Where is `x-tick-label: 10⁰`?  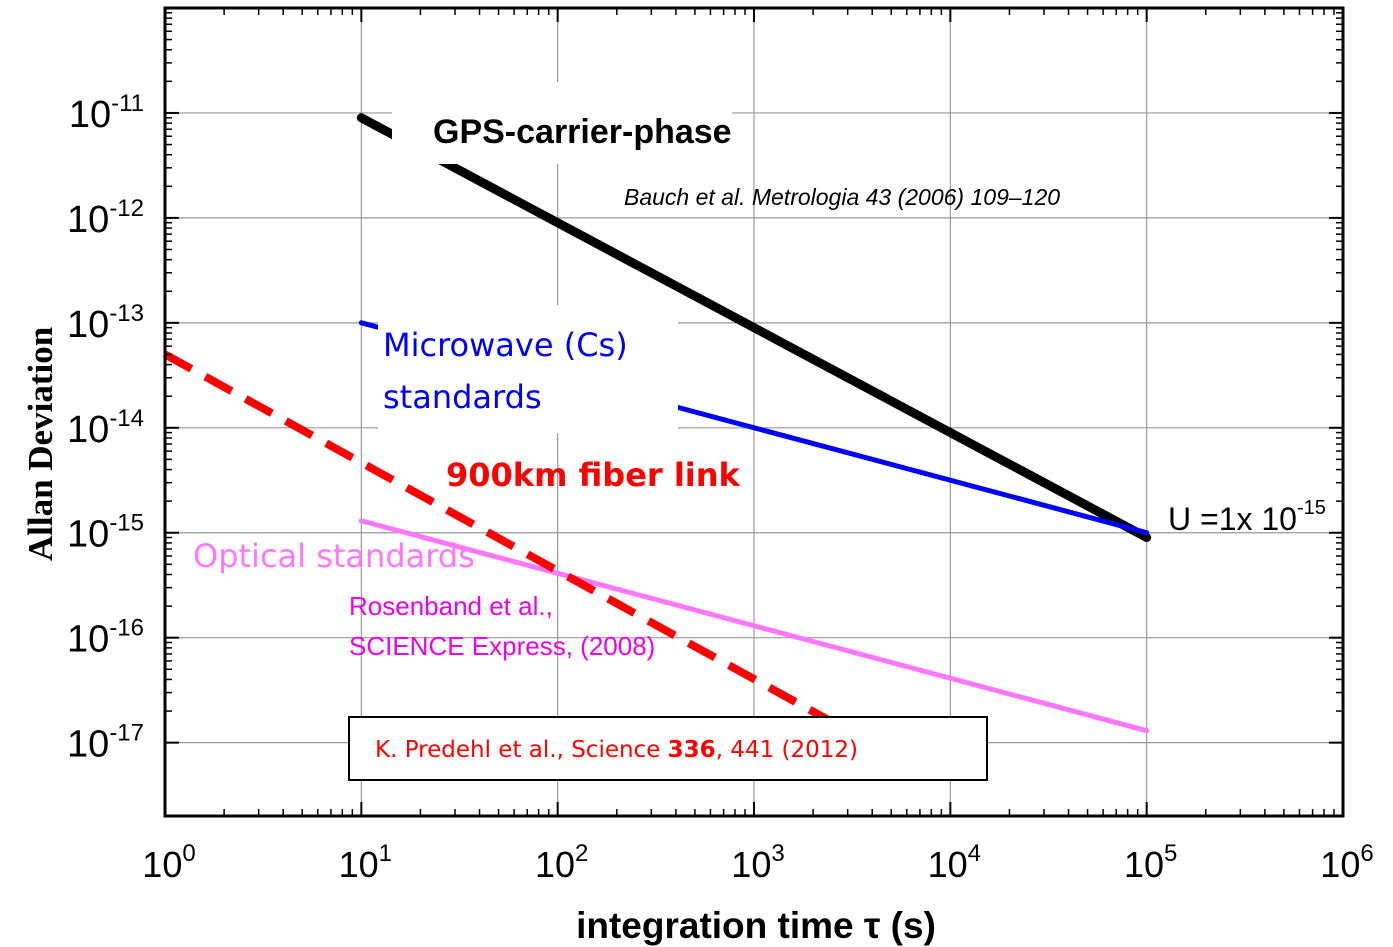 x-tick-label: 10⁰ is located at coordinates (168, 862).